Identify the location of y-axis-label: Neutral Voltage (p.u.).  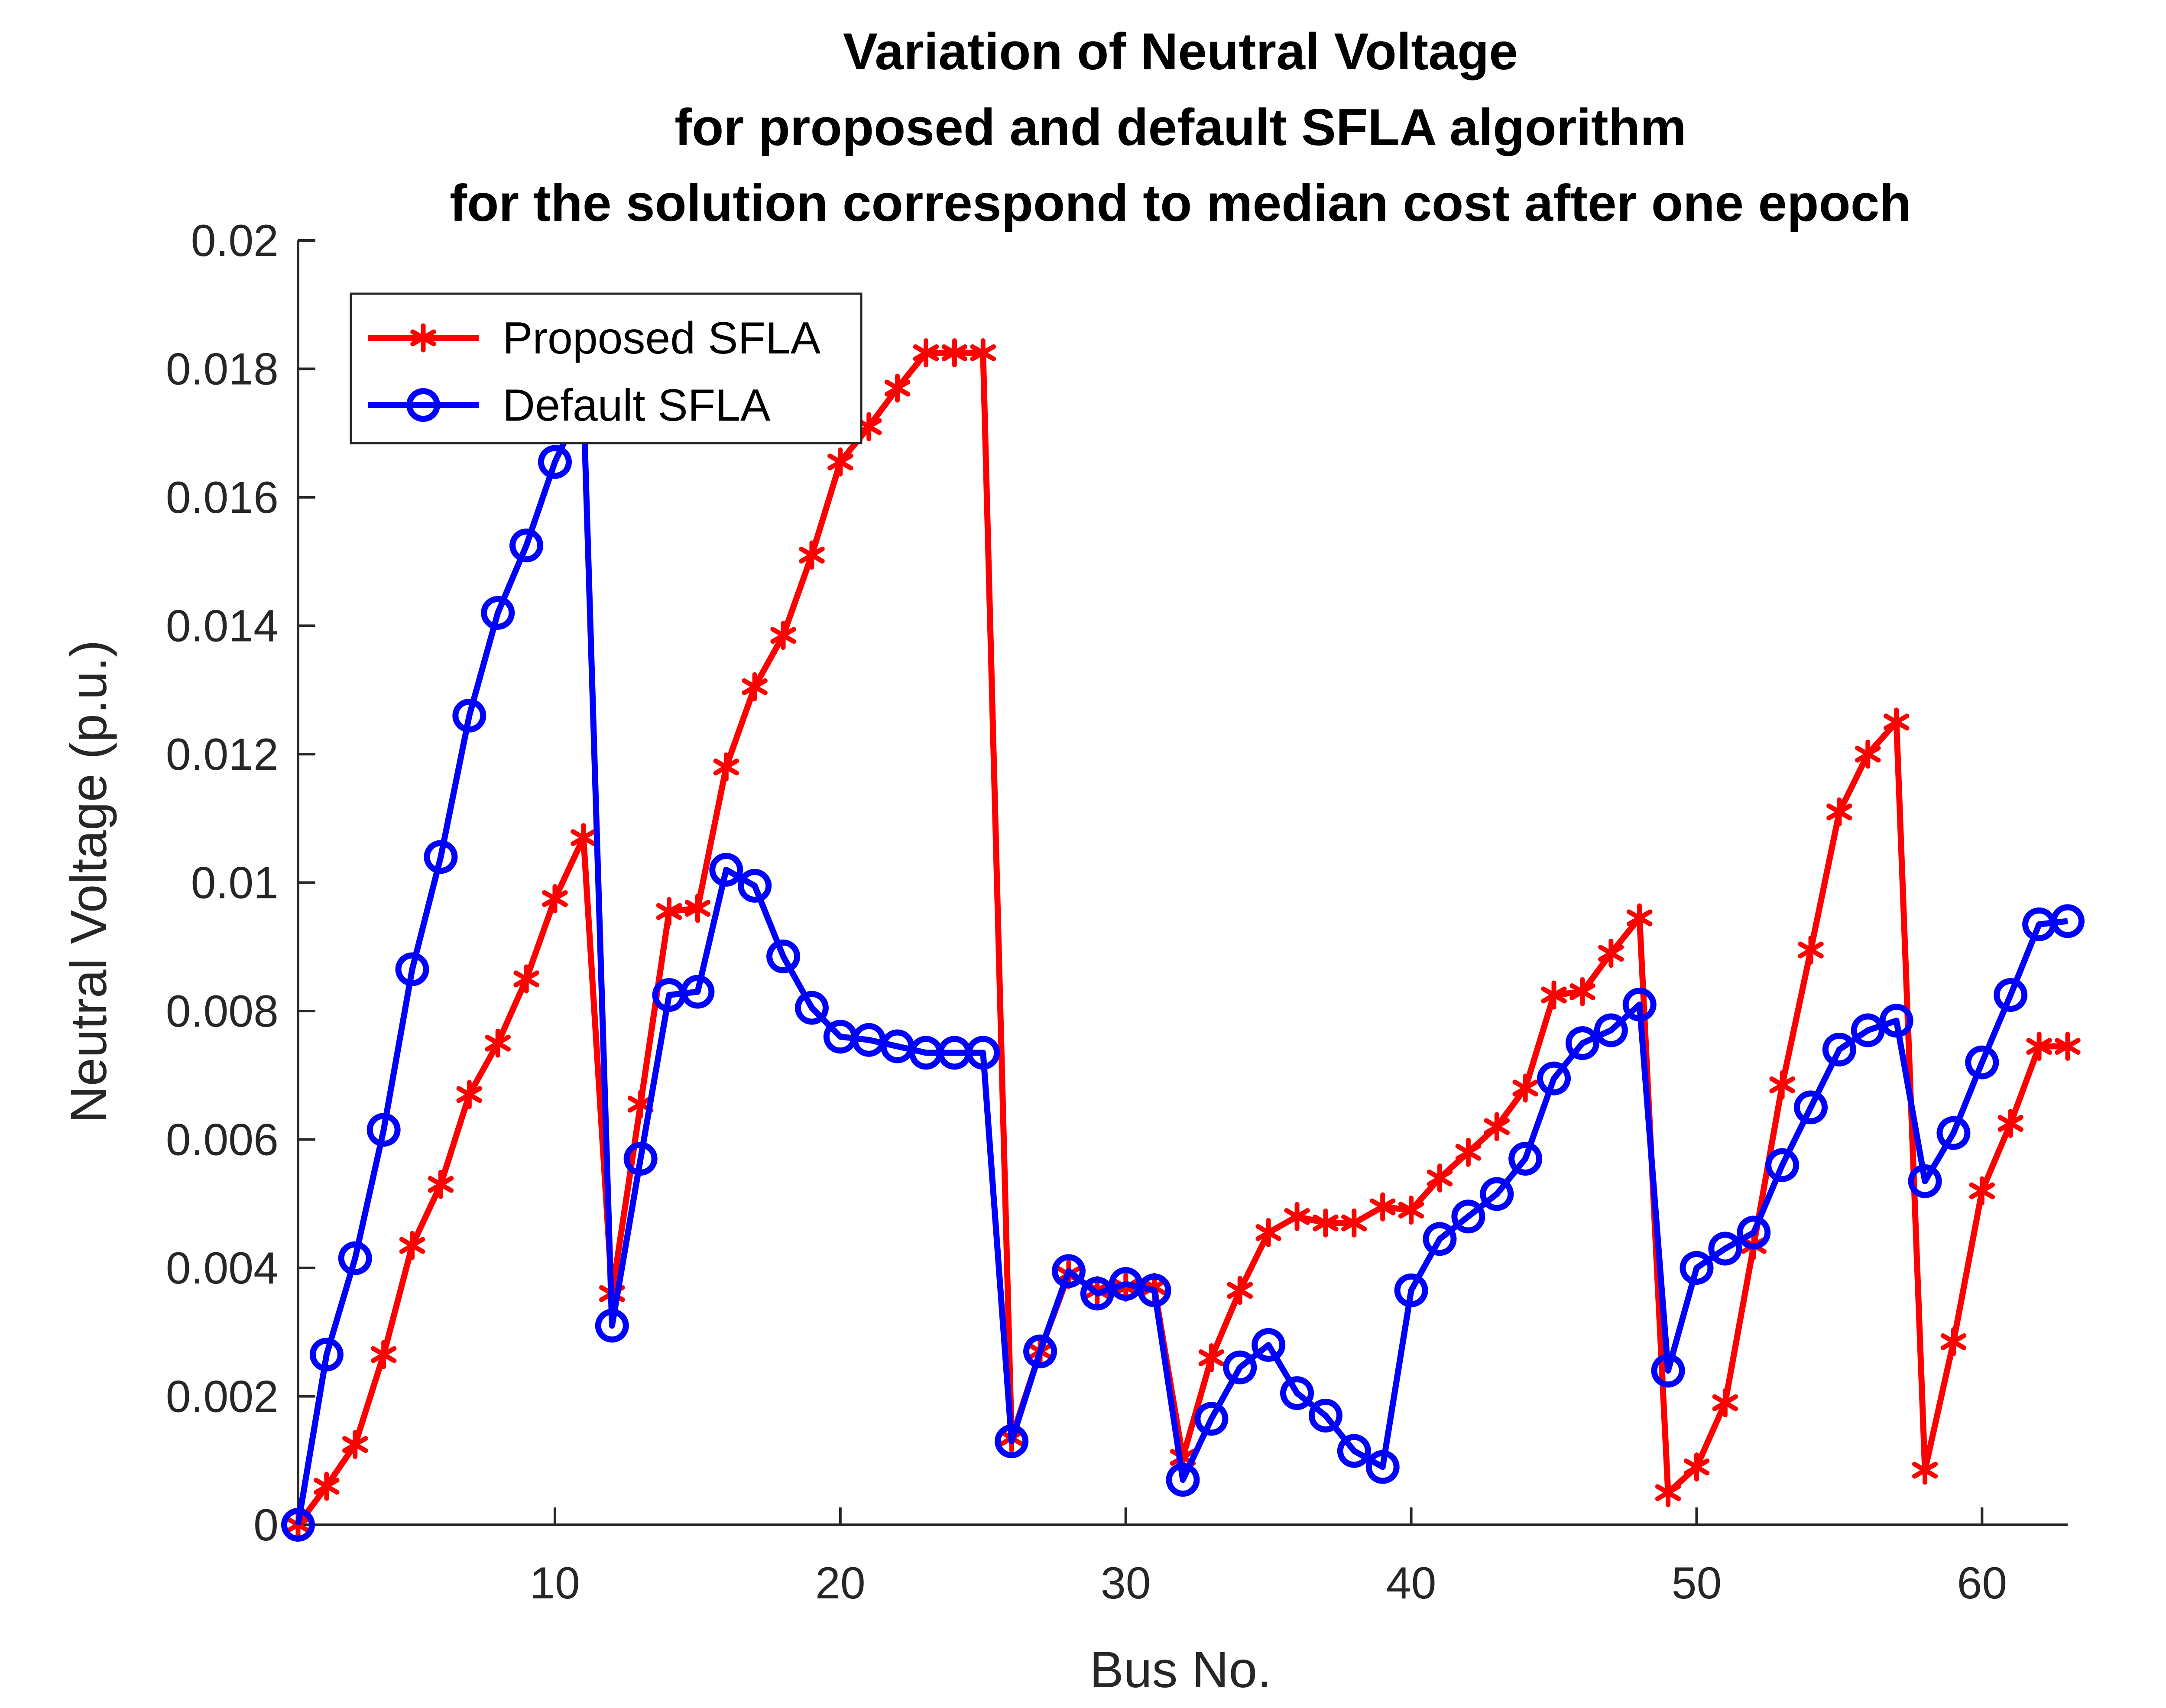
(88, 881).